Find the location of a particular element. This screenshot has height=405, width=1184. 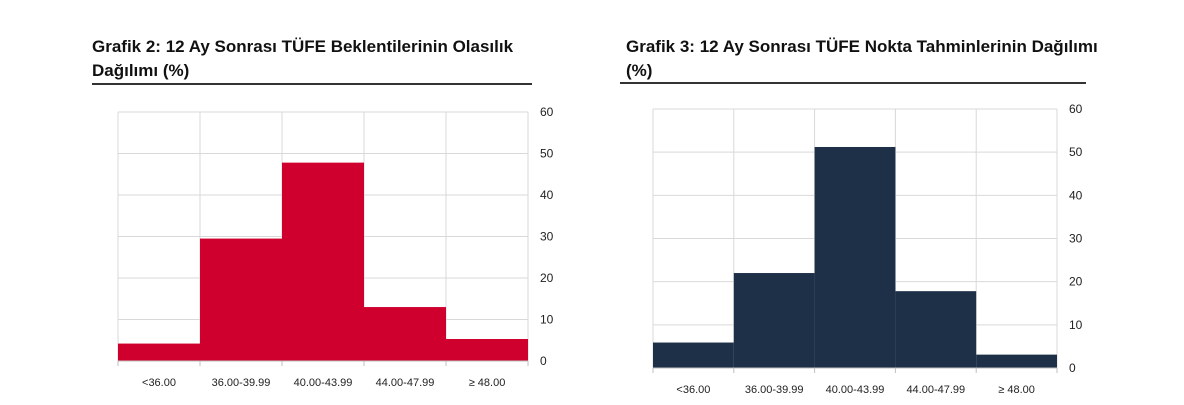

chart-1-y-tick-label: 0 is located at coordinates (543, 361).